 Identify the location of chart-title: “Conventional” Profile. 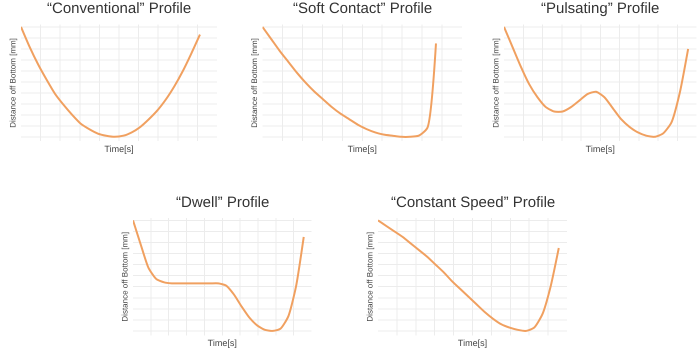
(119, 8).